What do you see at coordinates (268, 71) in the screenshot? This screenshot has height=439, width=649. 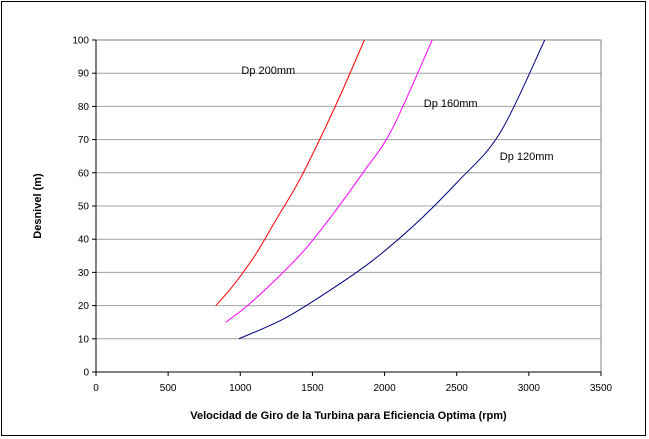 I see `series-label-1: Dp 200mm` at bounding box center [268, 71].